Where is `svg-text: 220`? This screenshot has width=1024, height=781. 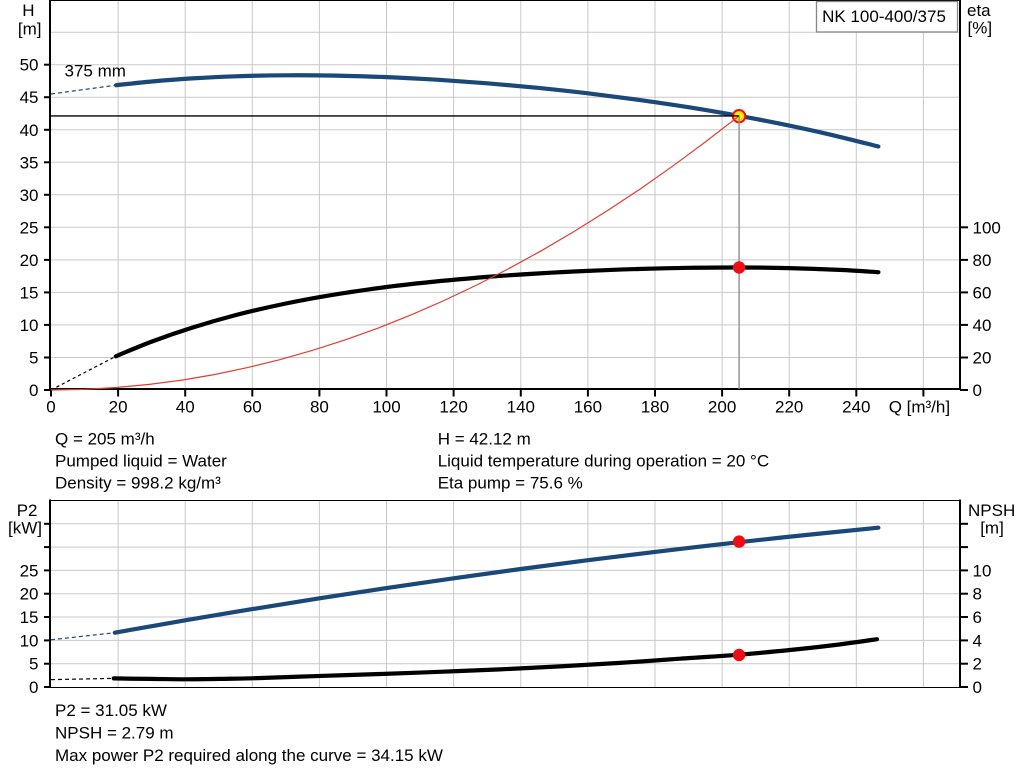
svg-text: 220 is located at coordinates (789, 406).